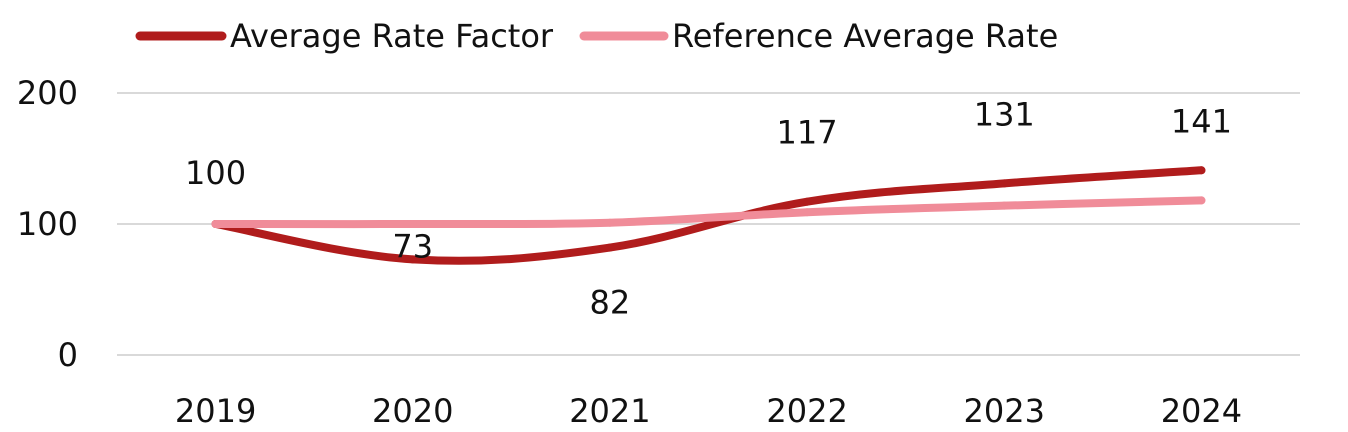 This screenshot has width=1348, height=432. I want to click on data-label-2024: 141, so click(1201, 121).